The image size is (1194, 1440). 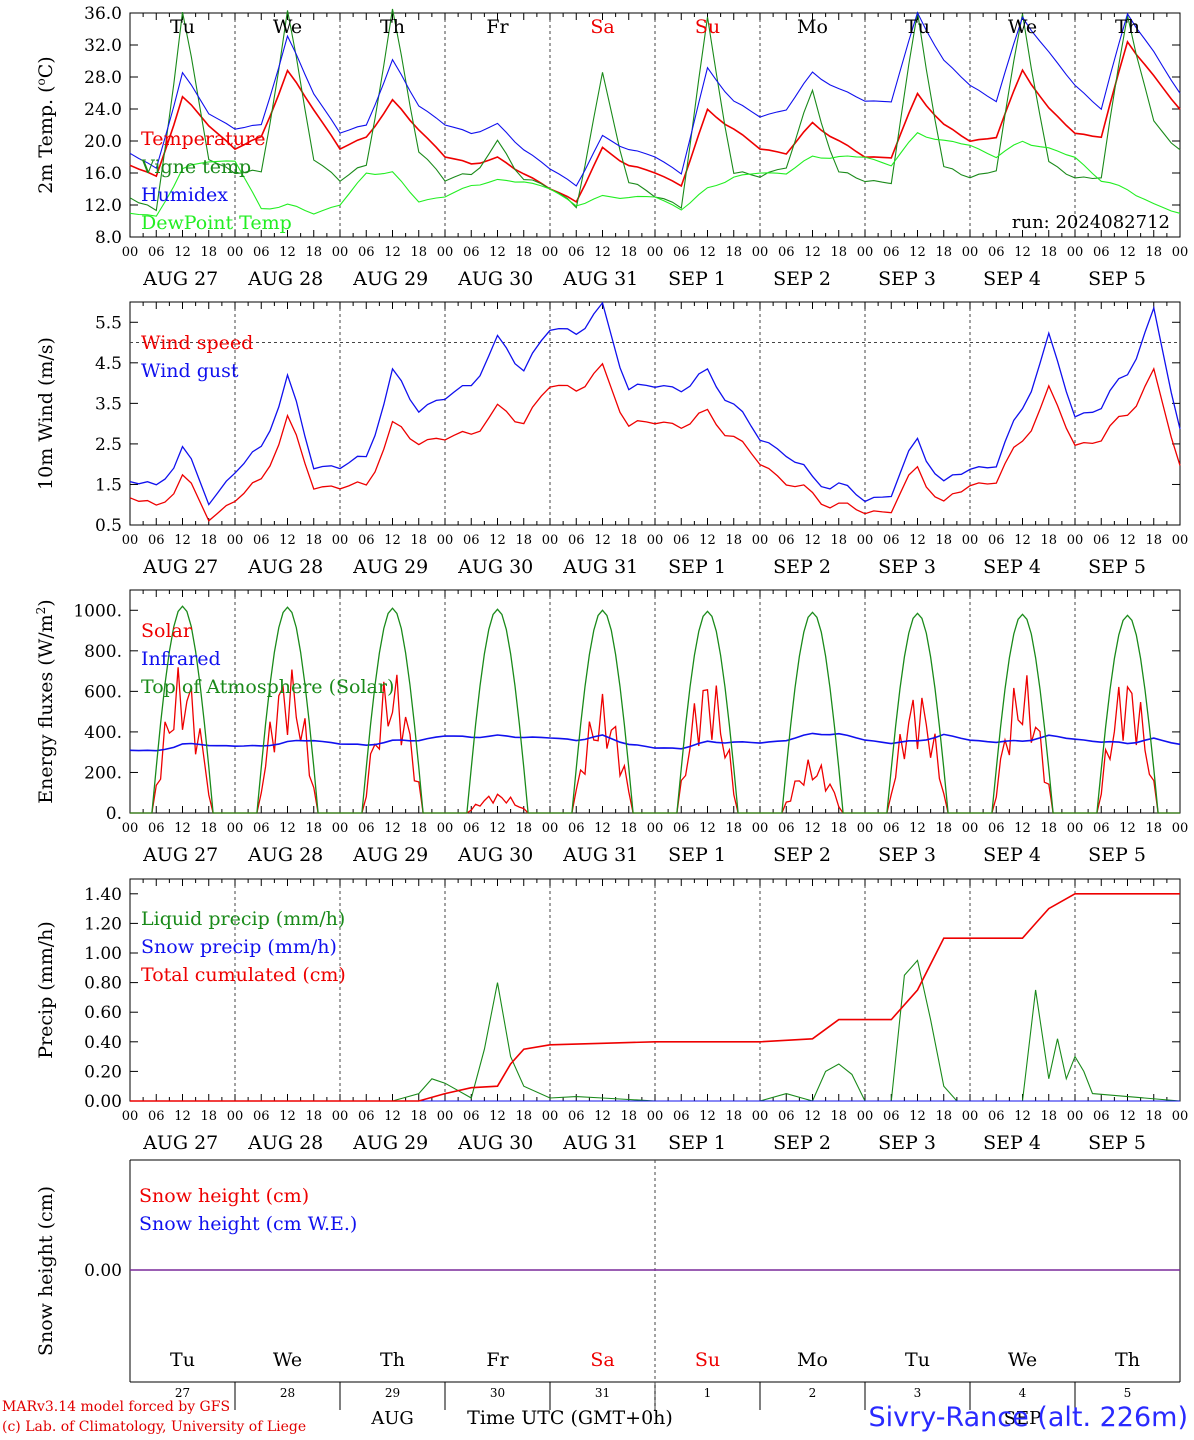 I want to click on y-tick-label: 800., so click(x=103, y=652).